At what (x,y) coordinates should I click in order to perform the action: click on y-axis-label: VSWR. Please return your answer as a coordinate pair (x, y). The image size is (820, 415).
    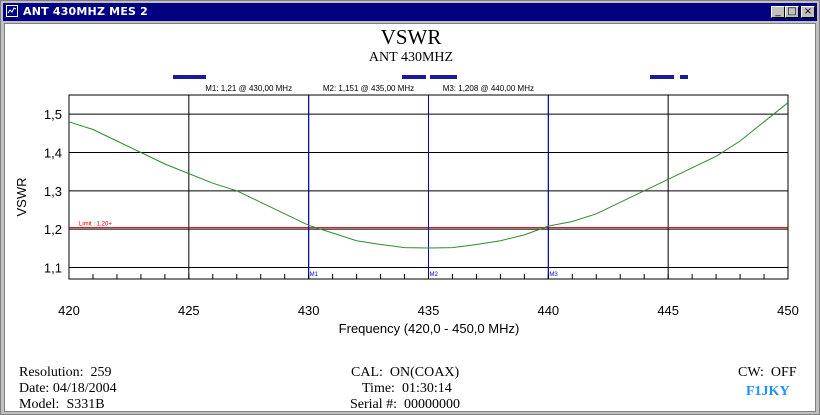
    Looking at the image, I should click on (21, 197).